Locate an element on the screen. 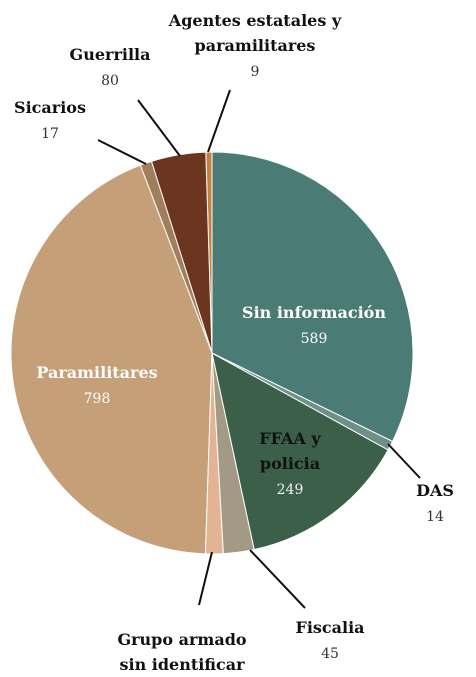 Image resolution: width=476 pixels, height=677 pixels. slice-label: Fiscalia 45 is located at coordinates (330, 641).